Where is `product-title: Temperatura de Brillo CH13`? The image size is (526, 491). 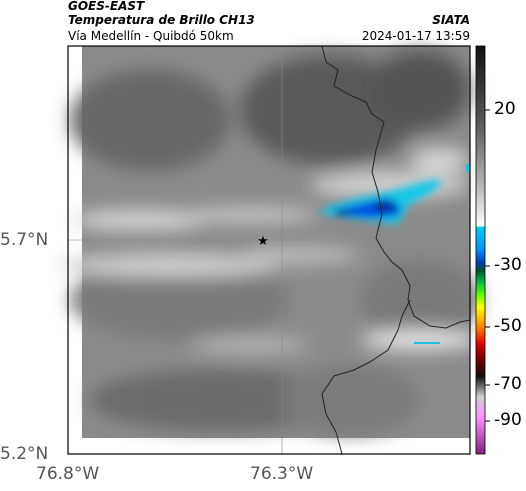
product-title: Temperatura de Brillo CH13 is located at coordinates (161, 20).